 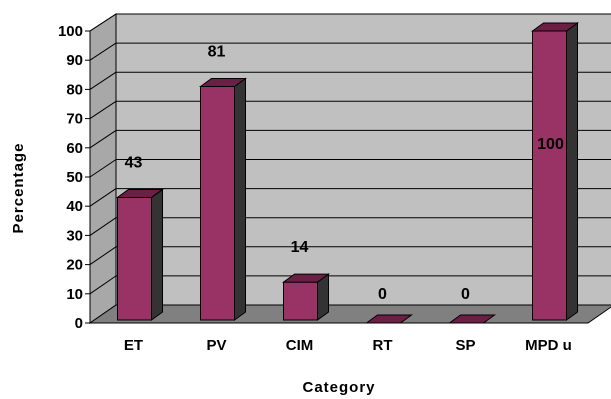 I want to click on y-tick-label: 70, so click(x=74, y=119).